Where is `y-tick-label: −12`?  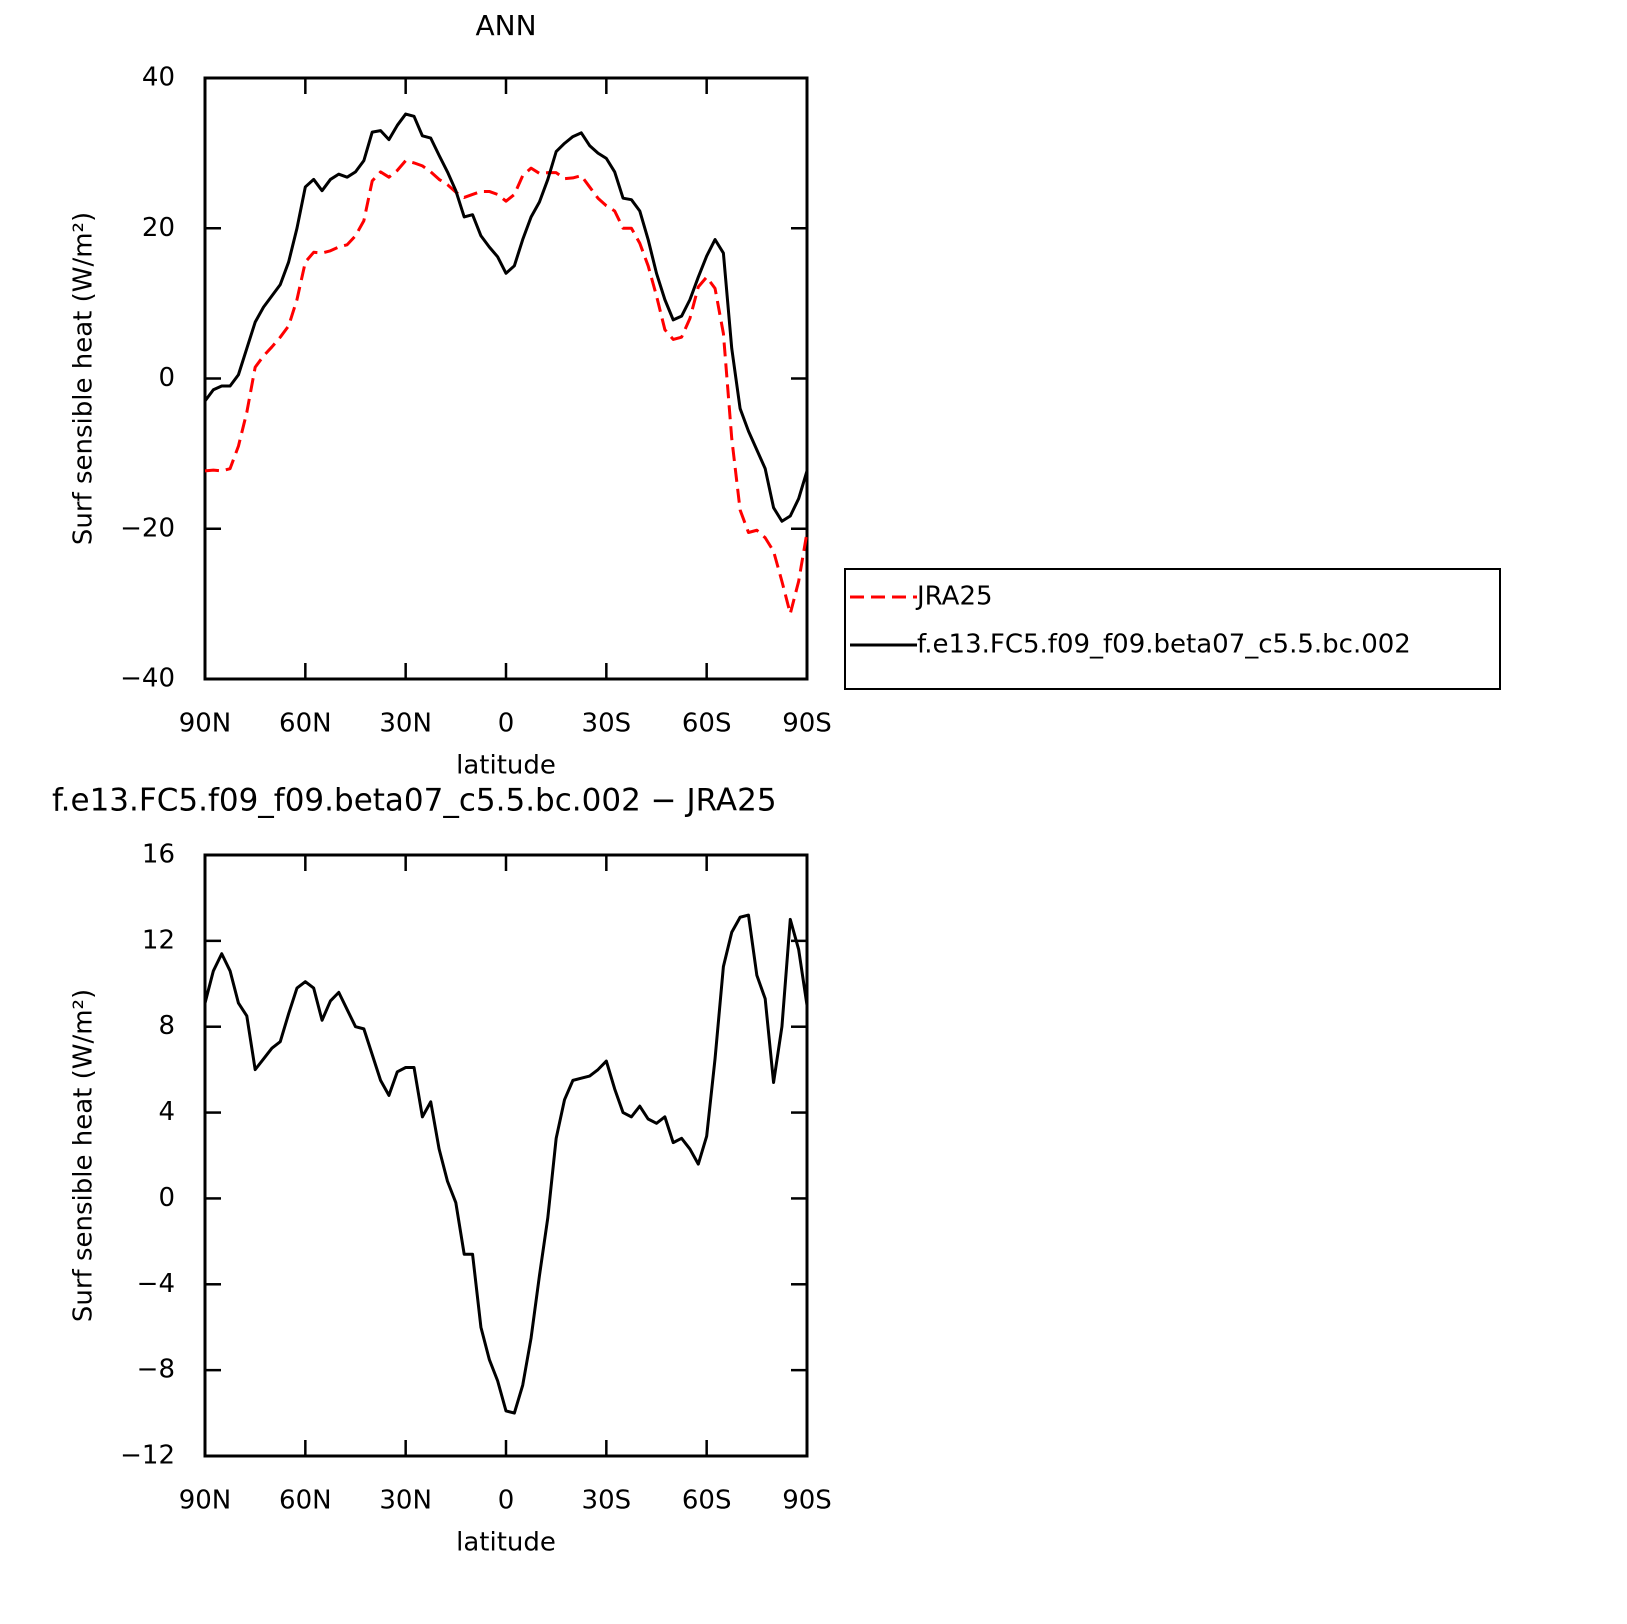
y-tick-label: −12 is located at coordinates (147, 1456).